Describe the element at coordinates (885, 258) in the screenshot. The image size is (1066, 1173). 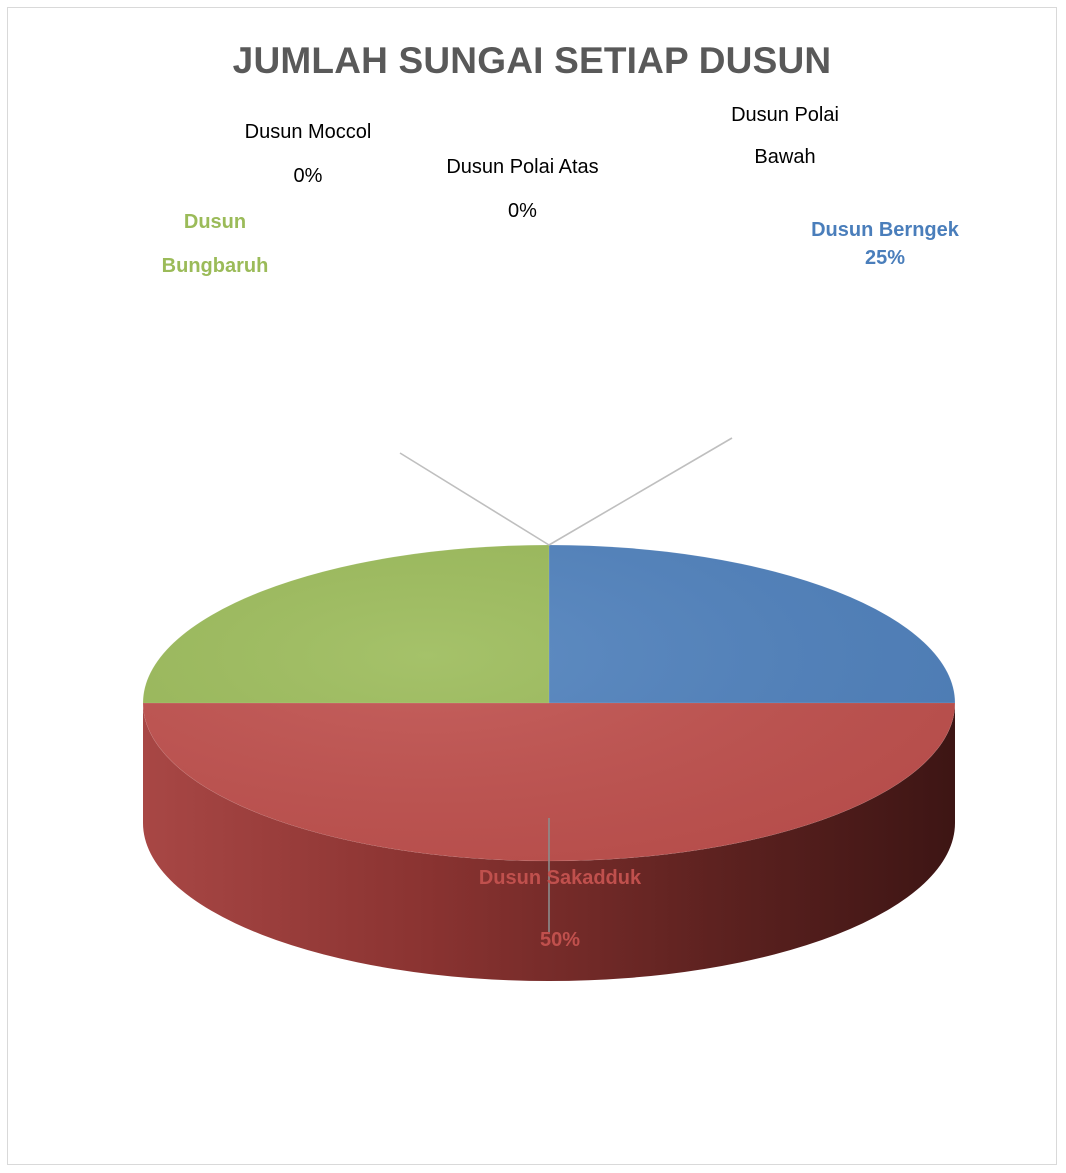
I see `label-berngek-pct: 25%` at that location.